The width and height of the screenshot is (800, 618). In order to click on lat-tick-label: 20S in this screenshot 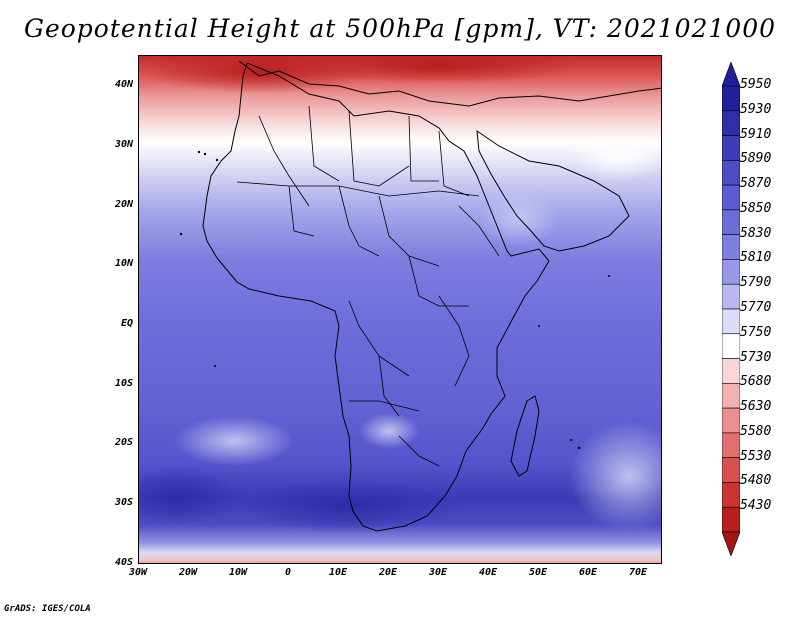, I will do `click(123, 442)`.